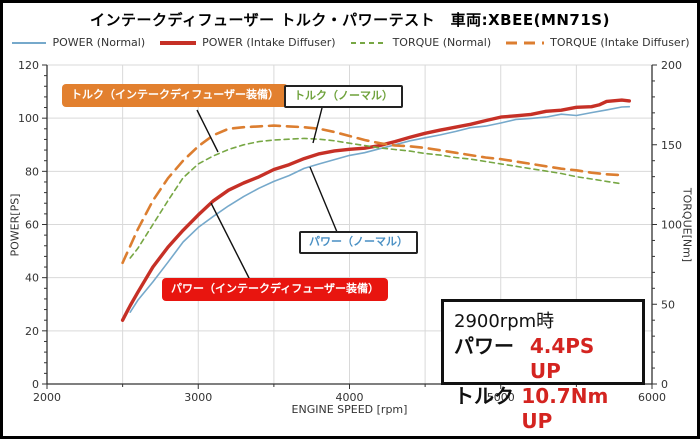 This screenshot has width=700, height=439. Describe the element at coordinates (687, 225) in the screenshot. I see `y-axis-right-title: TORQUE[Nm]` at that location.